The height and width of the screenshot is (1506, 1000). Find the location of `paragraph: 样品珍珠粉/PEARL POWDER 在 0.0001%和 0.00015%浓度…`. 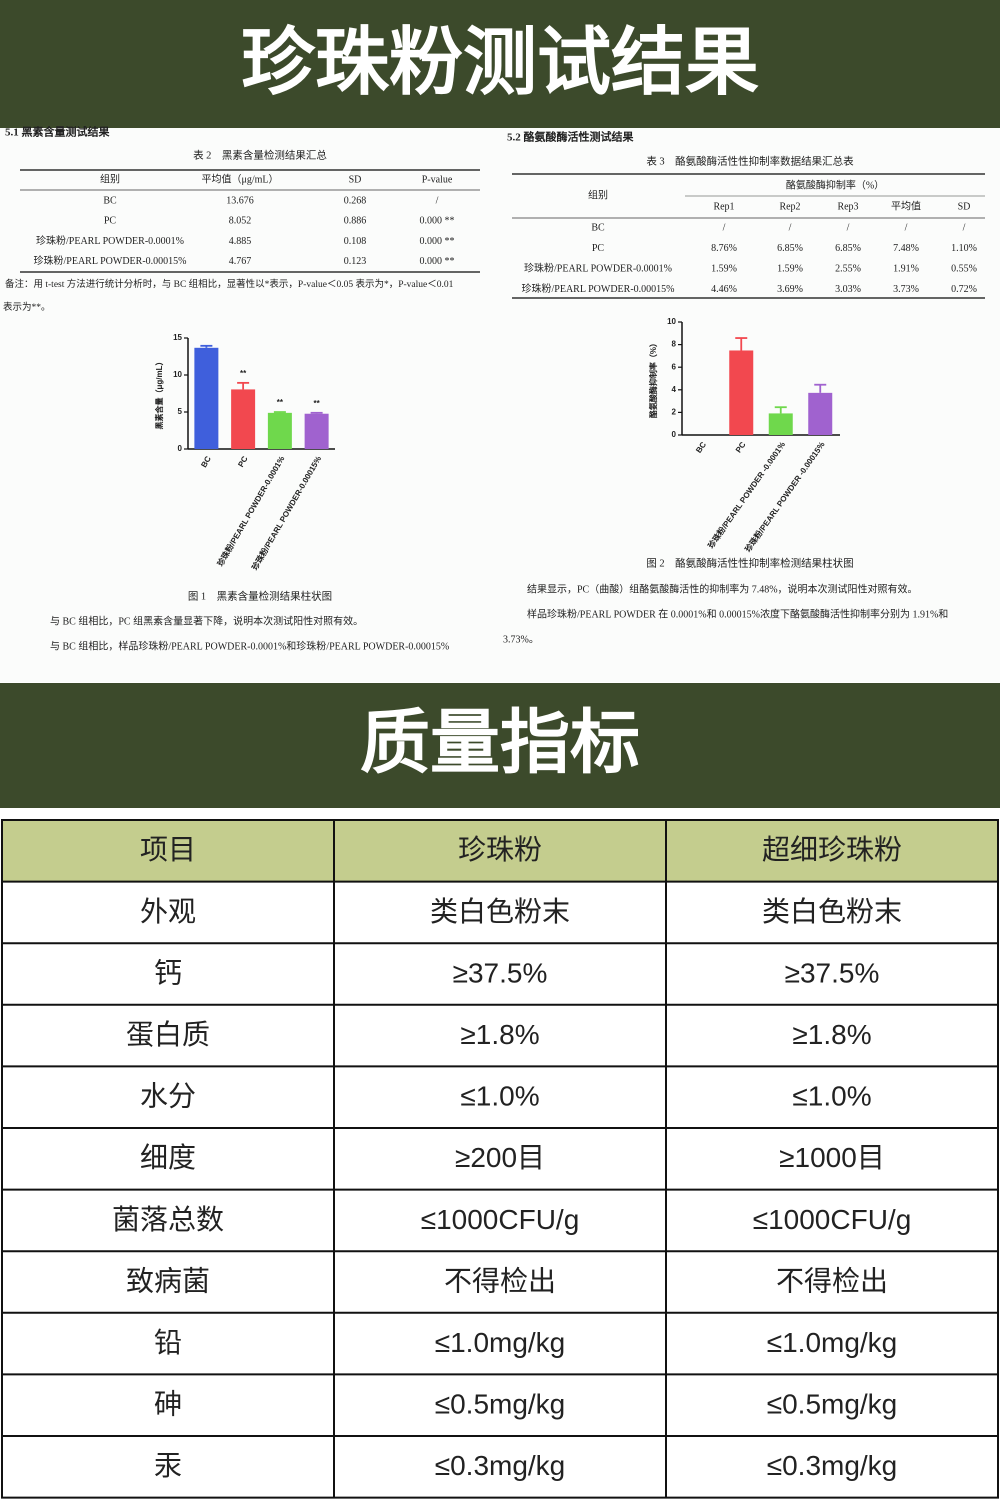

paragraph: 样品珍珠粉/PEARL POWDER 在 0.0001%和 0.00015%浓度… is located at coordinates (737, 613).